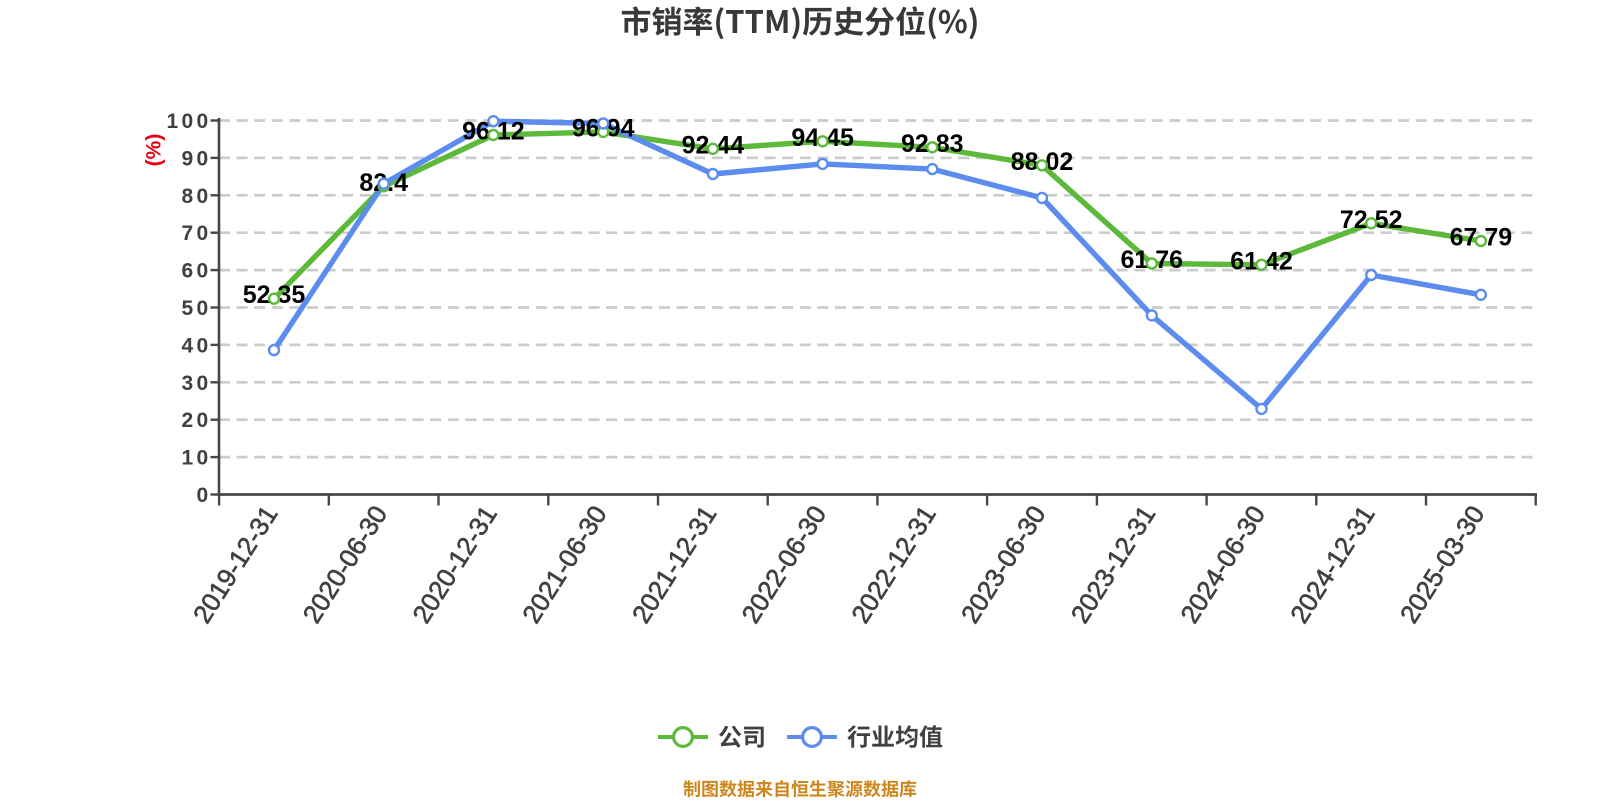  Describe the element at coordinates (197, 420) in the screenshot. I see `svg-text: 20` at that location.